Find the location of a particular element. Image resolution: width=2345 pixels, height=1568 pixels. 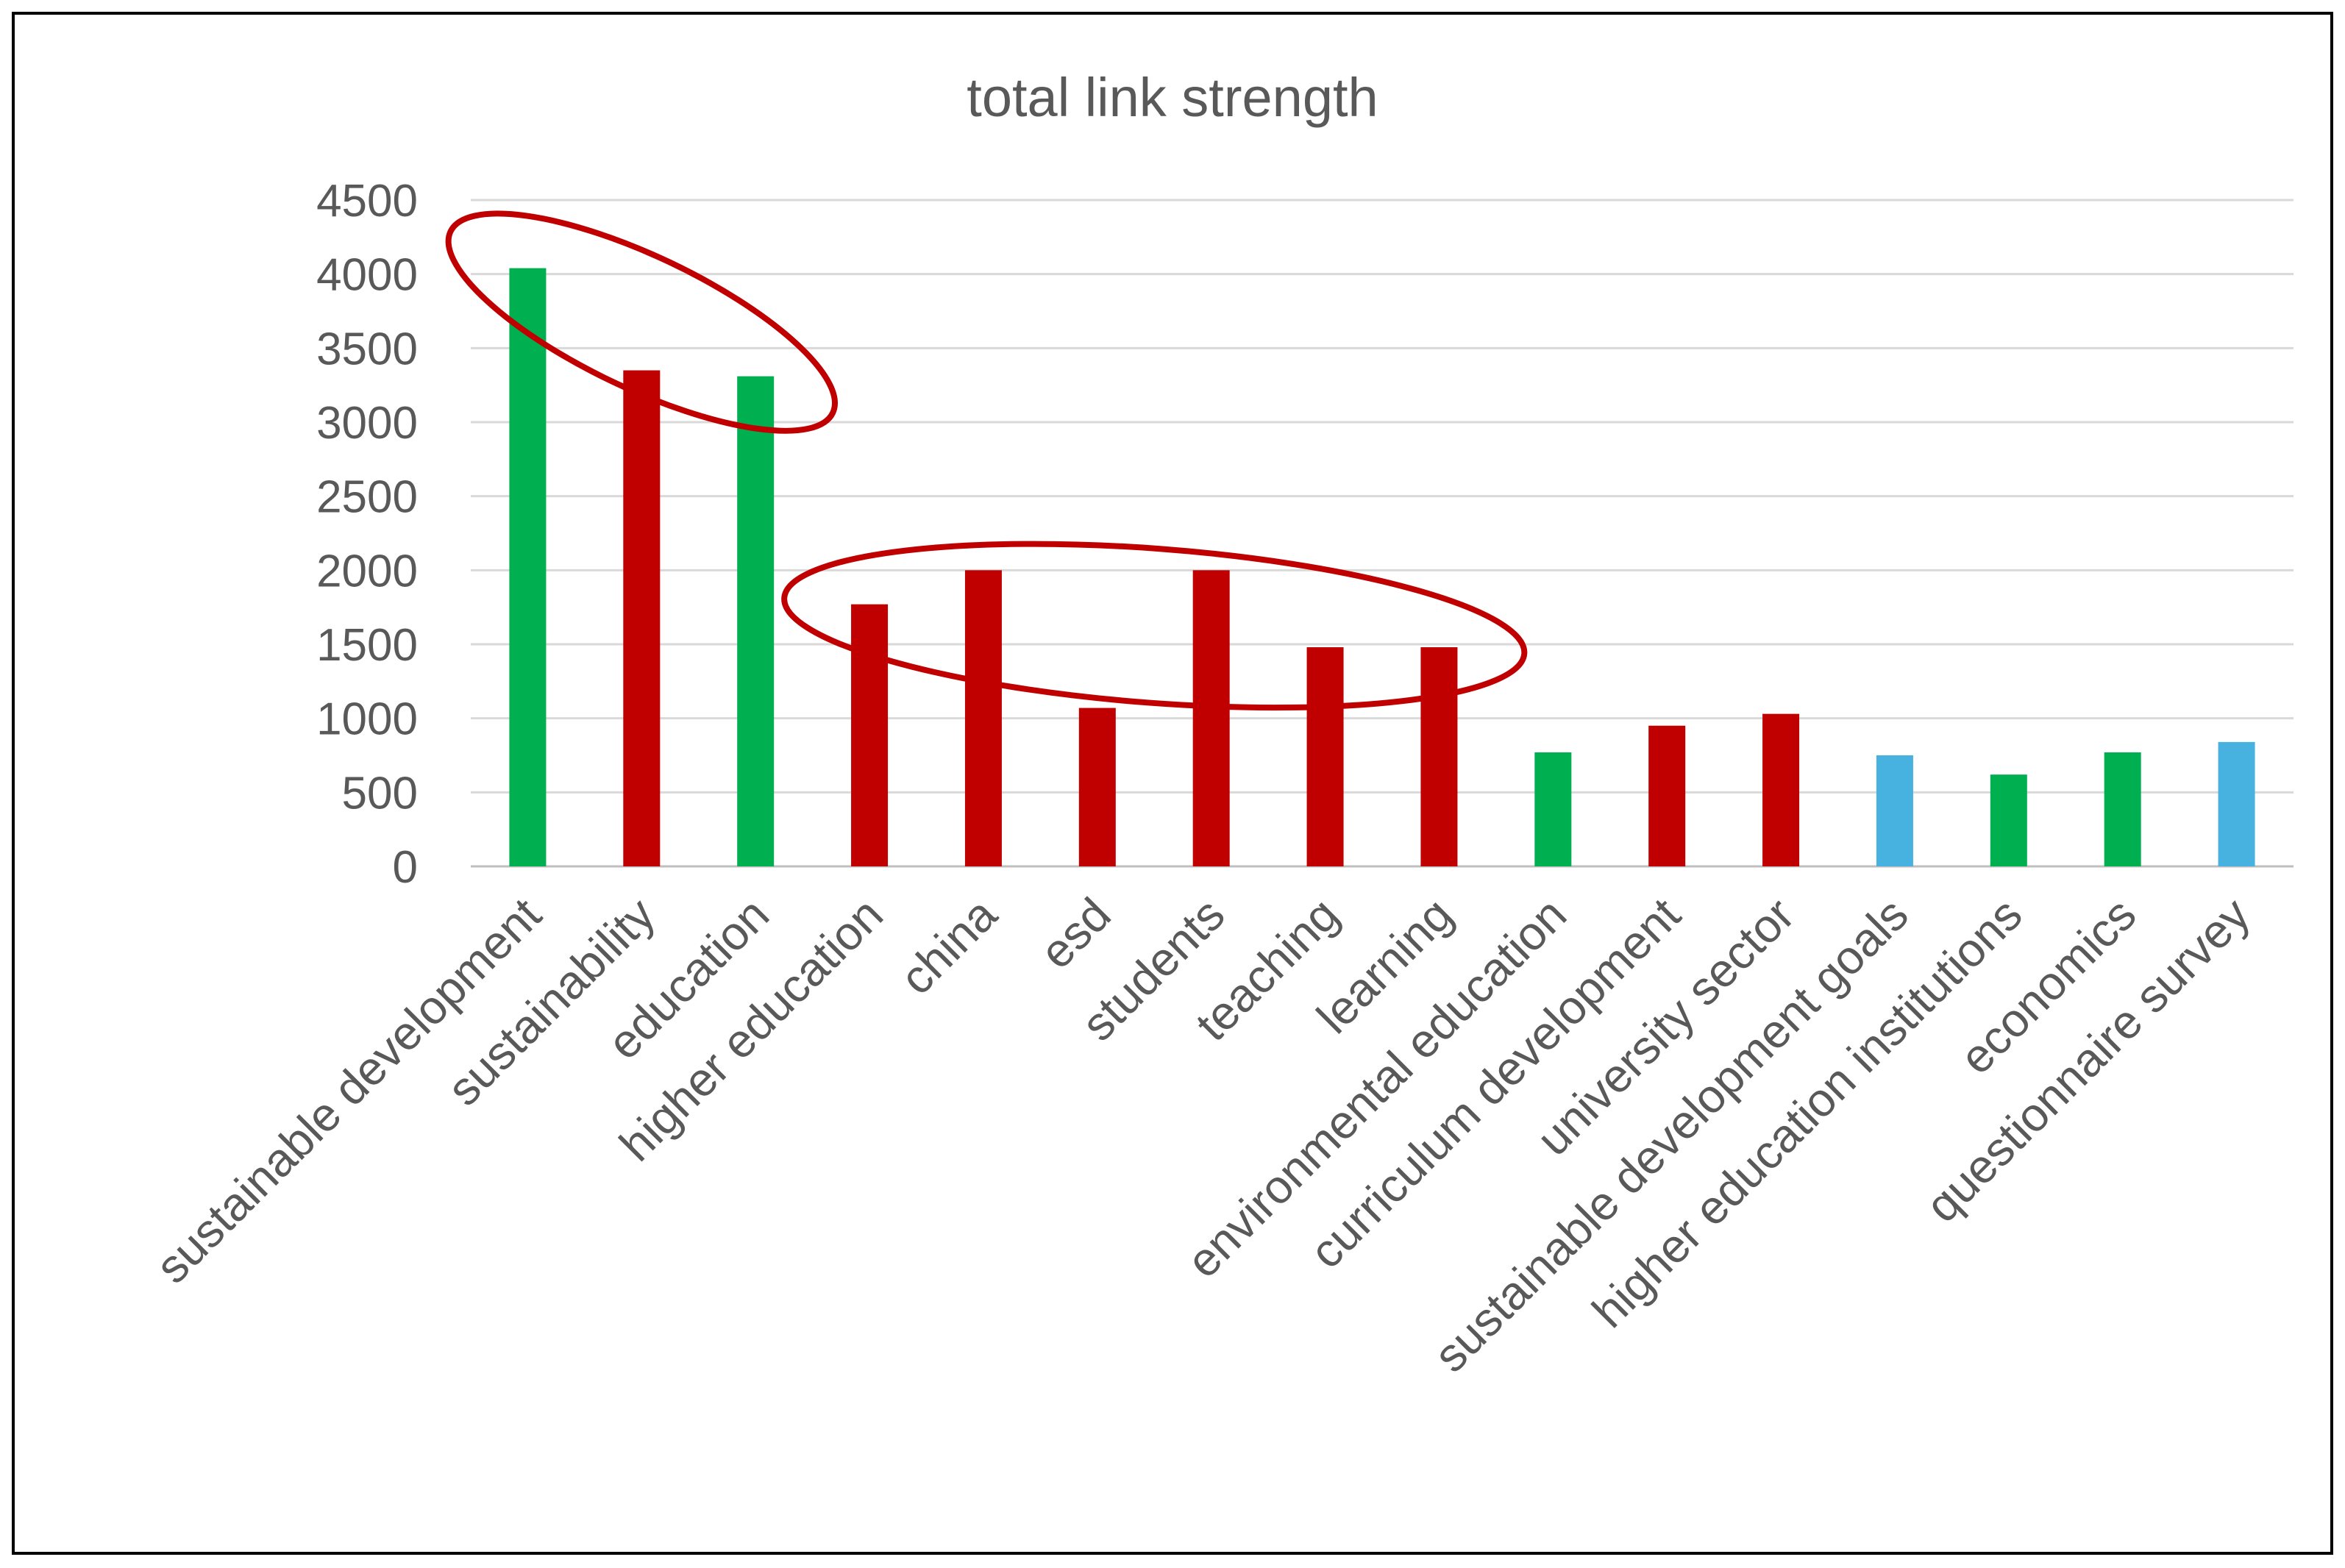

y-tick-label: 4000 is located at coordinates (367, 275).